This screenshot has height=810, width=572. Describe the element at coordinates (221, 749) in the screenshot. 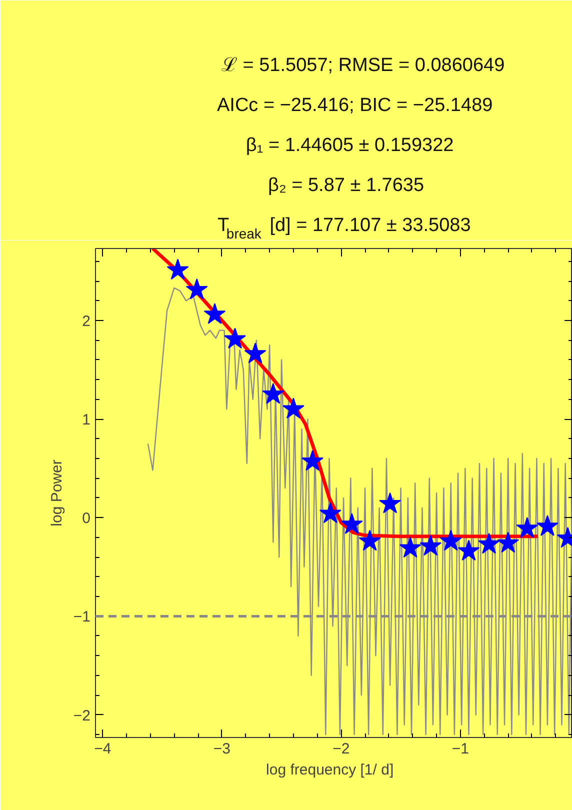

I see `x-tick-label: −3` at that location.